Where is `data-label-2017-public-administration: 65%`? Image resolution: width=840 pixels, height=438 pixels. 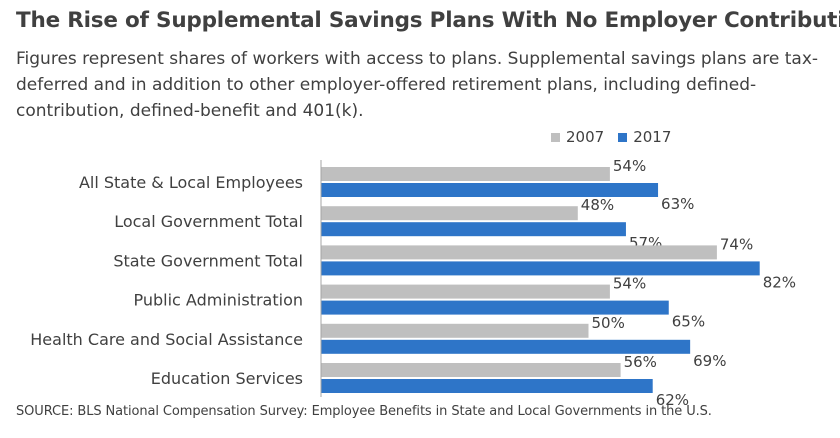 data-label-2017-public-administration: 65% is located at coordinates (688, 322).